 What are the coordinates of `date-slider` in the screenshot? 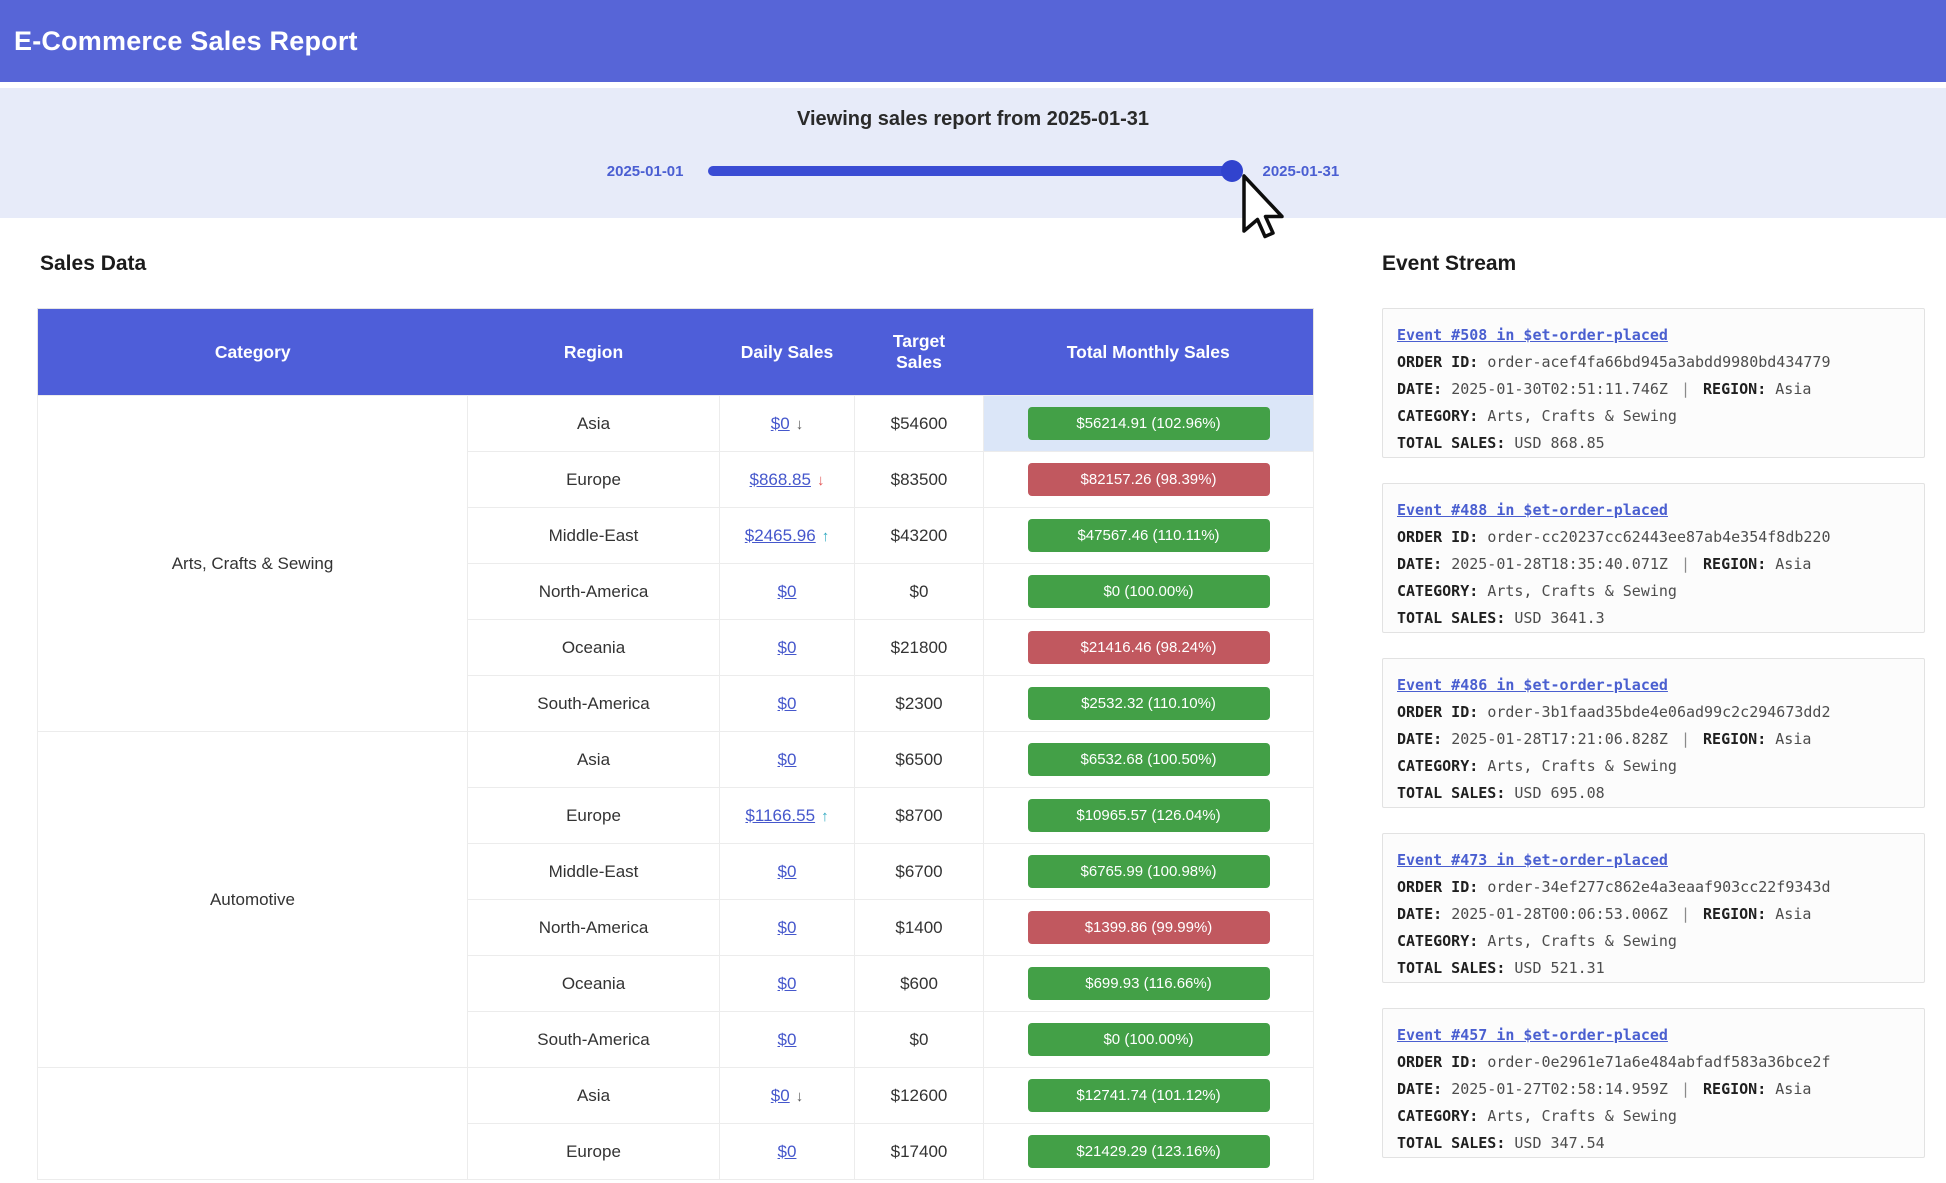 It's located at (975, 171).